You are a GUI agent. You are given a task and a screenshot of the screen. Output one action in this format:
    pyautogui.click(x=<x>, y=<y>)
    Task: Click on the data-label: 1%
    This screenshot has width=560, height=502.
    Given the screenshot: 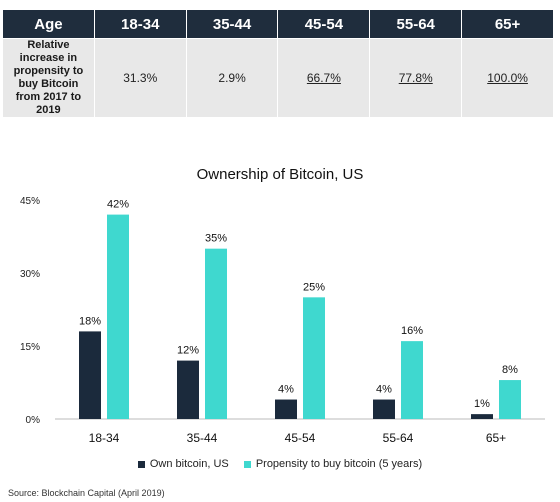 What is the action you would take?
    pyautogui.click(x=482, y=404)
    